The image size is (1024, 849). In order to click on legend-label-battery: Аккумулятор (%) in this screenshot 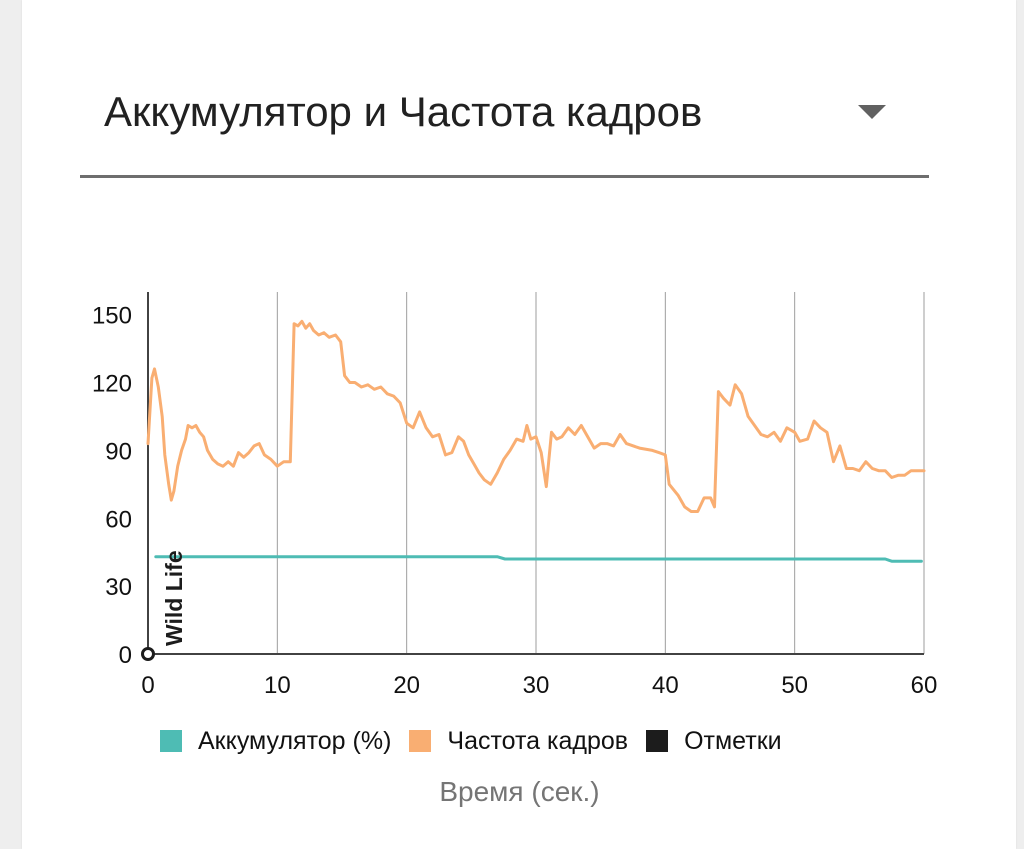, I will do `click(295, 740)`.